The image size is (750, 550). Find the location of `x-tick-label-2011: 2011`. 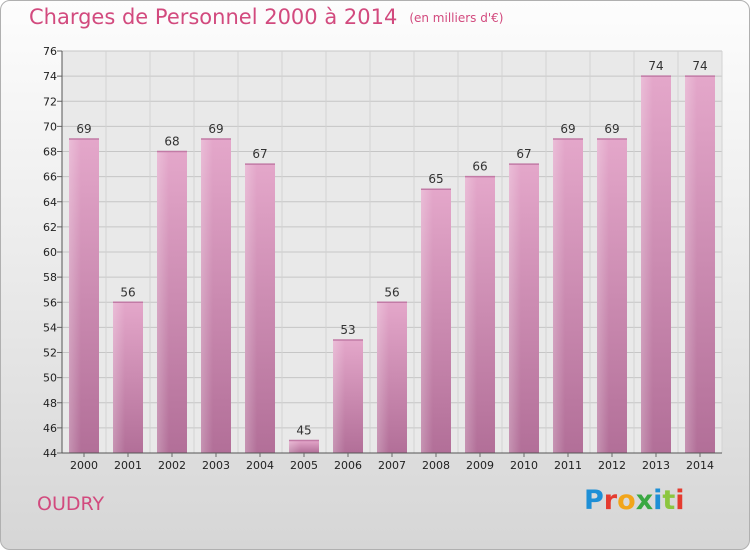

x-tick-label-2011: 2011 is located at coordinates (568, 465).